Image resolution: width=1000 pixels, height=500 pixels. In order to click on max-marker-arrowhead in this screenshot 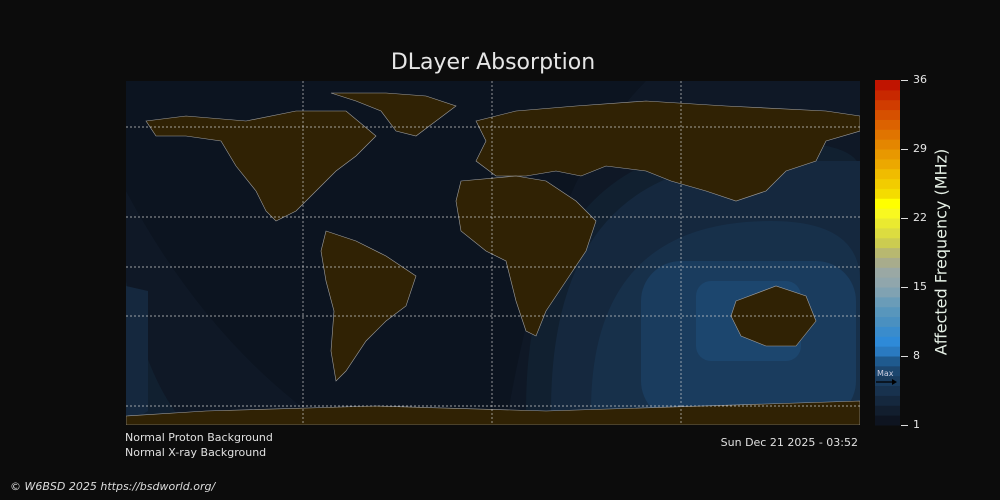, I will do `click(894, 382)`.